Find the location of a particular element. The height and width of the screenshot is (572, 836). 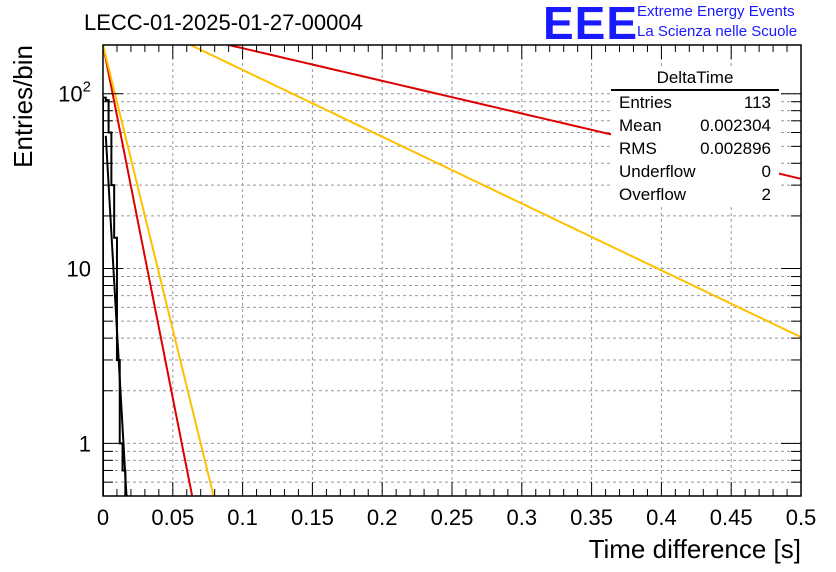

x-tick-label: 0 is located at coordinates (103, 517).